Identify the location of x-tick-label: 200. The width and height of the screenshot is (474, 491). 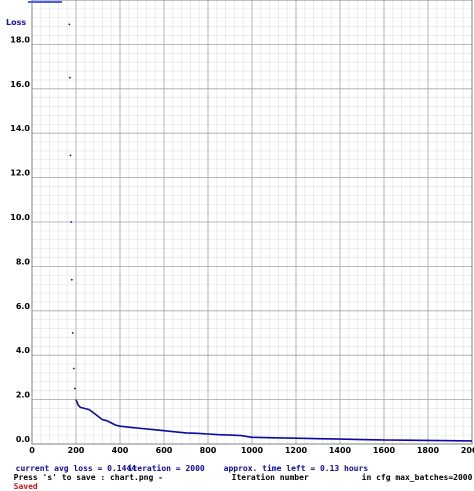
(76, 450).